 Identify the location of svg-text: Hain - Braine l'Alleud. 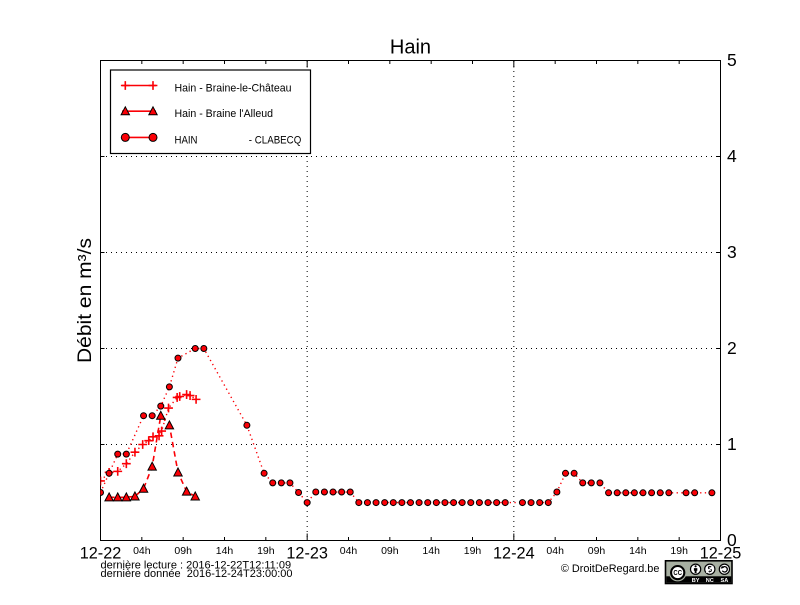
(224, 114).